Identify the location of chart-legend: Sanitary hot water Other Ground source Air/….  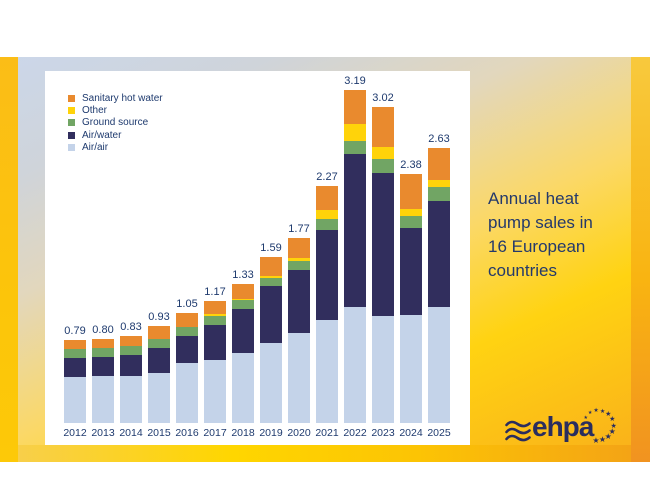
(115, 123).